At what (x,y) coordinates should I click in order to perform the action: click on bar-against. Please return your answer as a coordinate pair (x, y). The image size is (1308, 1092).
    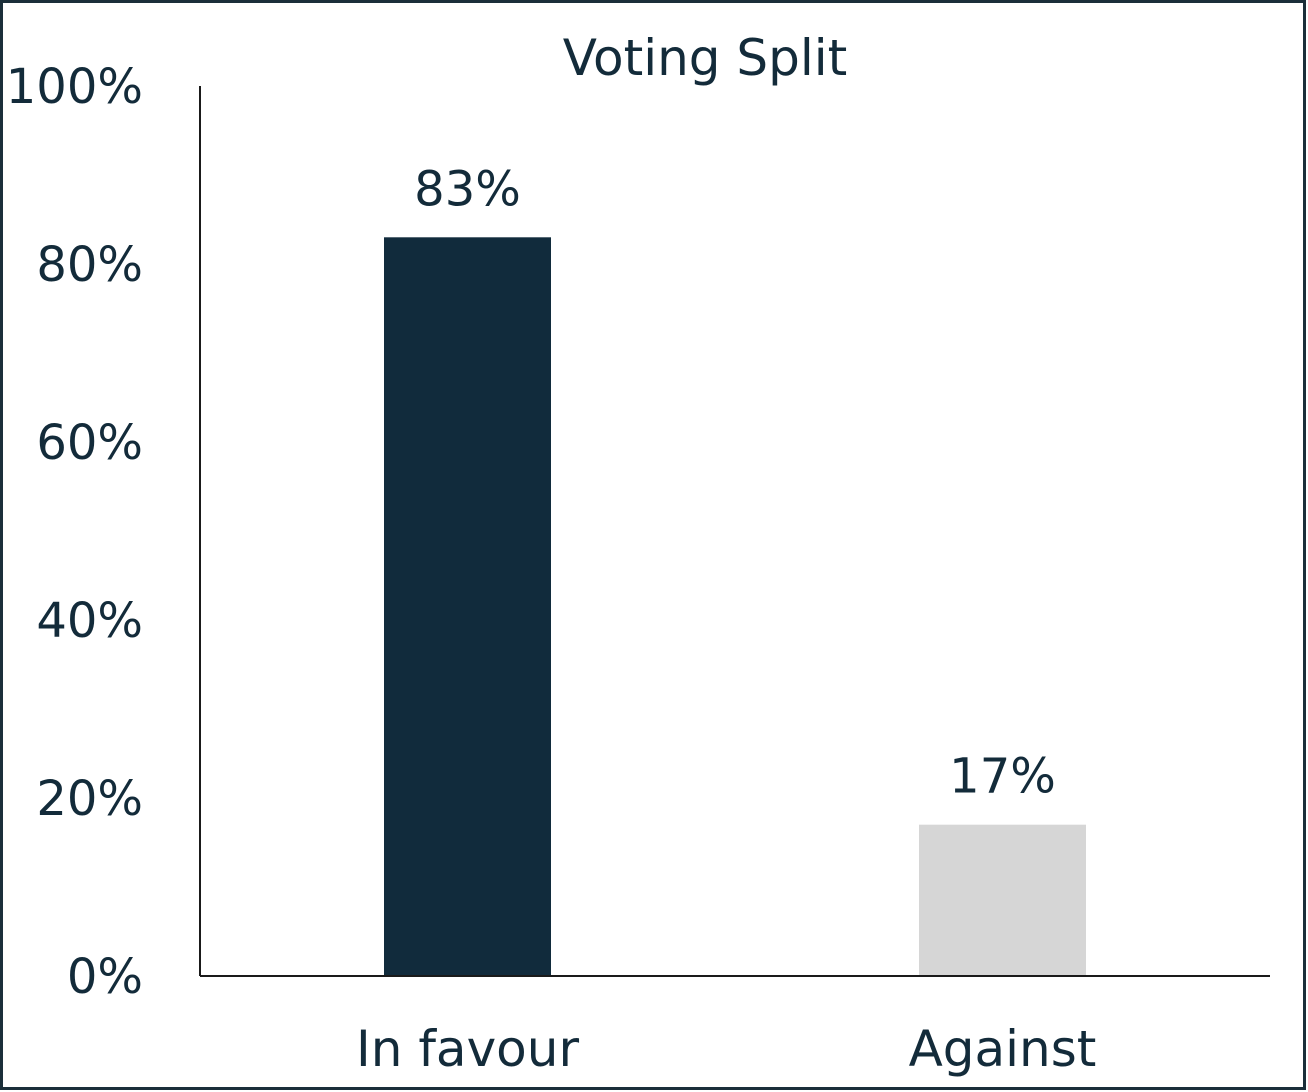
    Looking at the image, I should click on (1002, 900).